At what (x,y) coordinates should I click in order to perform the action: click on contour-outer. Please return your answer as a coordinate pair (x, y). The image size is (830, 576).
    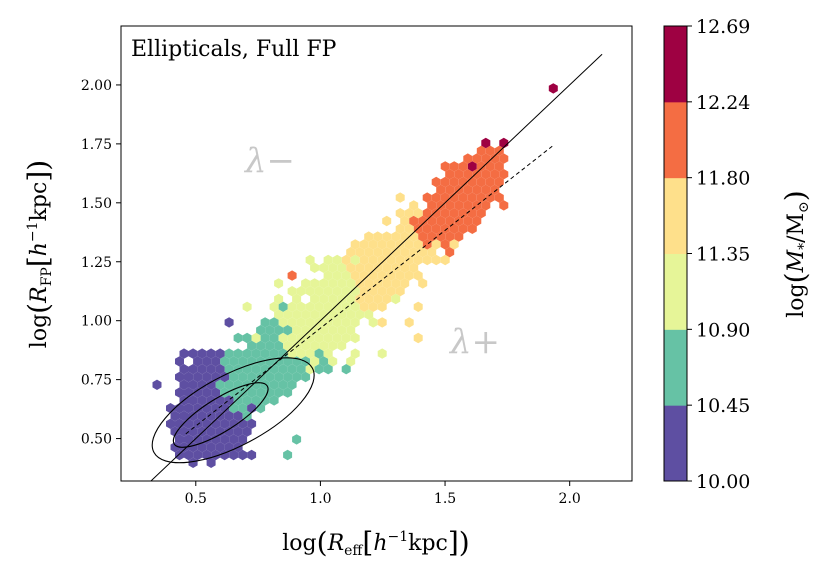
    Looking at the image, I should click on (233, 410).